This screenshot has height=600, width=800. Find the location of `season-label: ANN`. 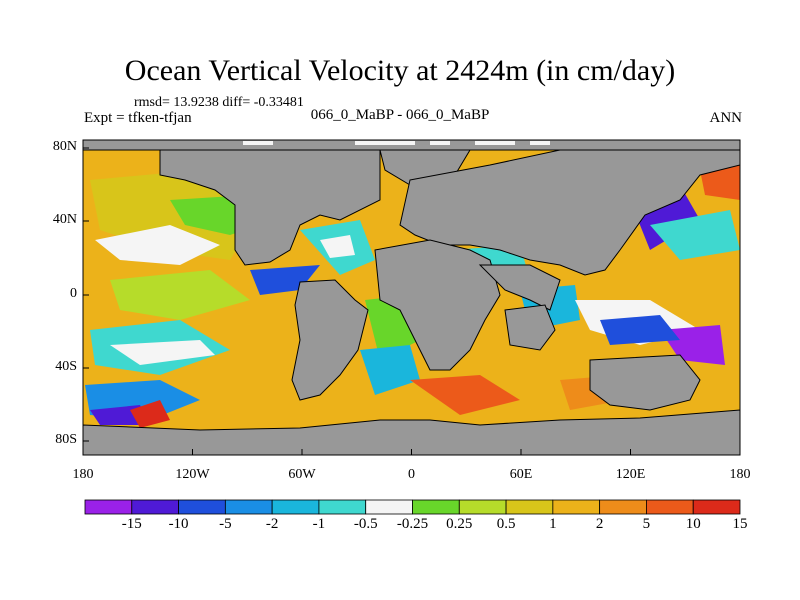

season-label: ANN is located at coordinates (726, 118).